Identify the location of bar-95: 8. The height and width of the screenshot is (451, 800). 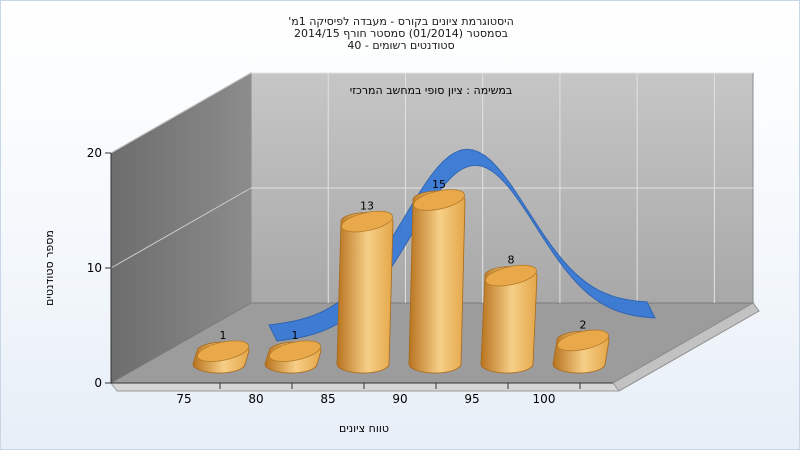
(509, 314).